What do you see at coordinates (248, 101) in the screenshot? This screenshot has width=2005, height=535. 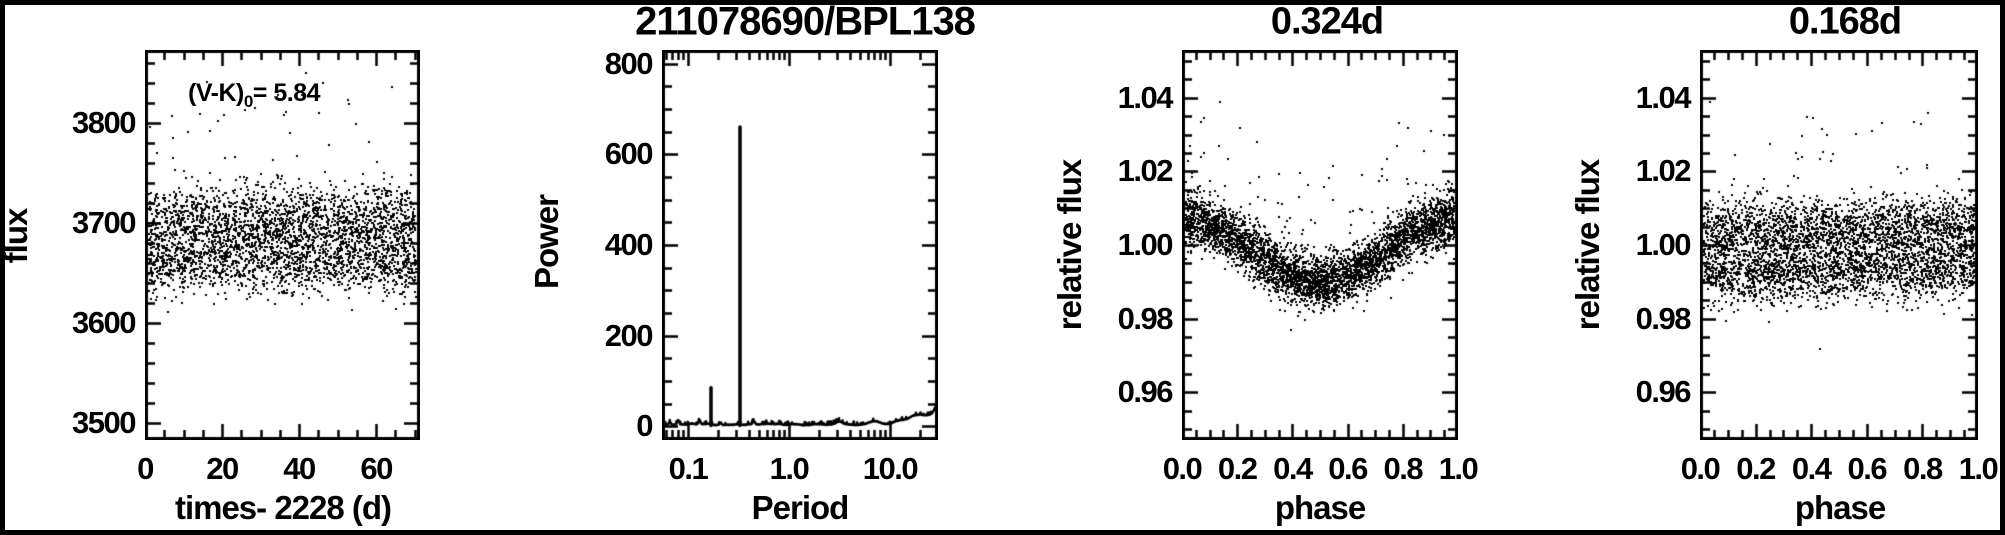 I see `vk-annotation-sub: 0` at bounding box center [248, 101].